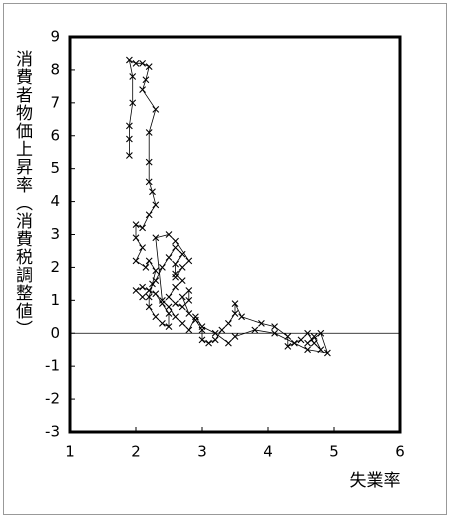 The image size is (450, 518). What do you see at coordinates (55, 168) in the screenshot?
I see `y-tick-label: 5` at bounding box center [55, 168].